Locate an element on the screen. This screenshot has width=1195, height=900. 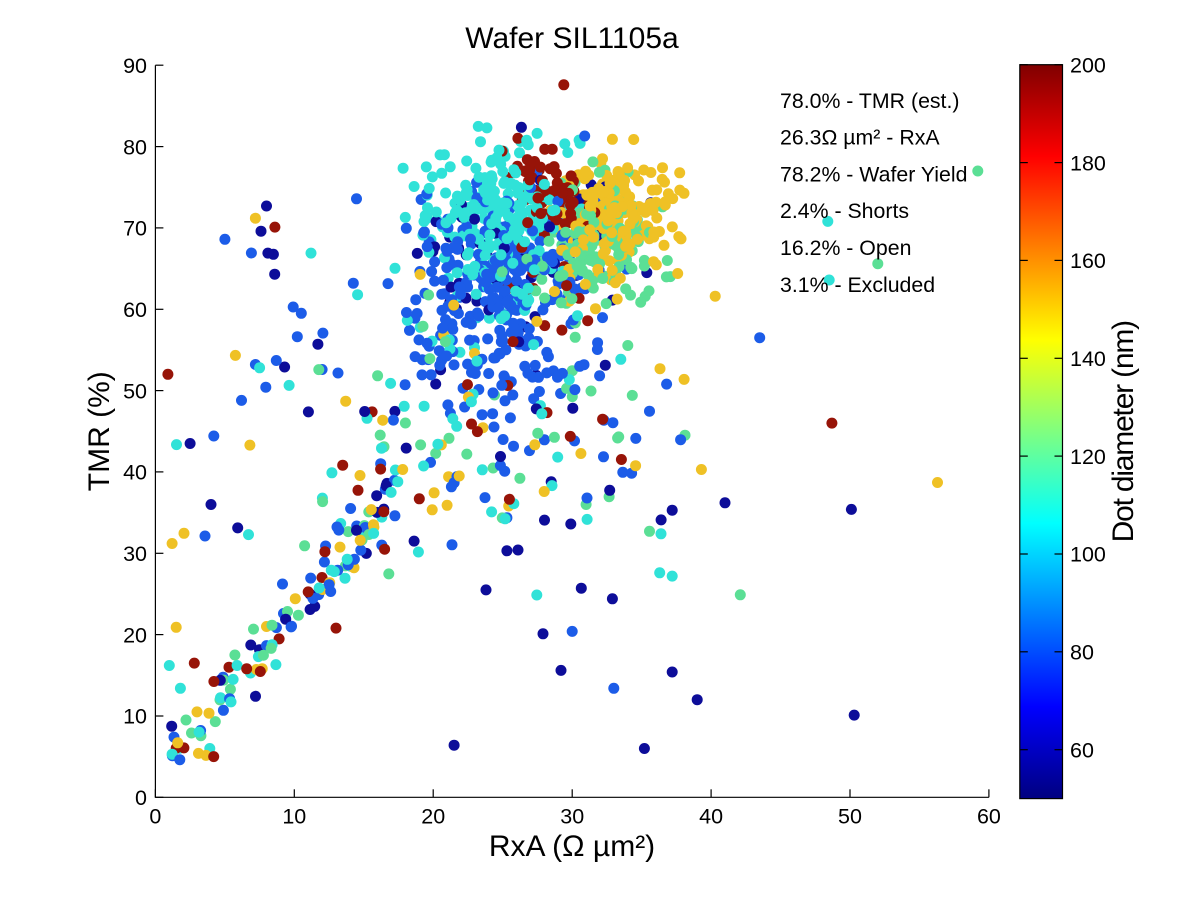
svg-text: 3.1% - Excluded is located at coordinates (857, 285).